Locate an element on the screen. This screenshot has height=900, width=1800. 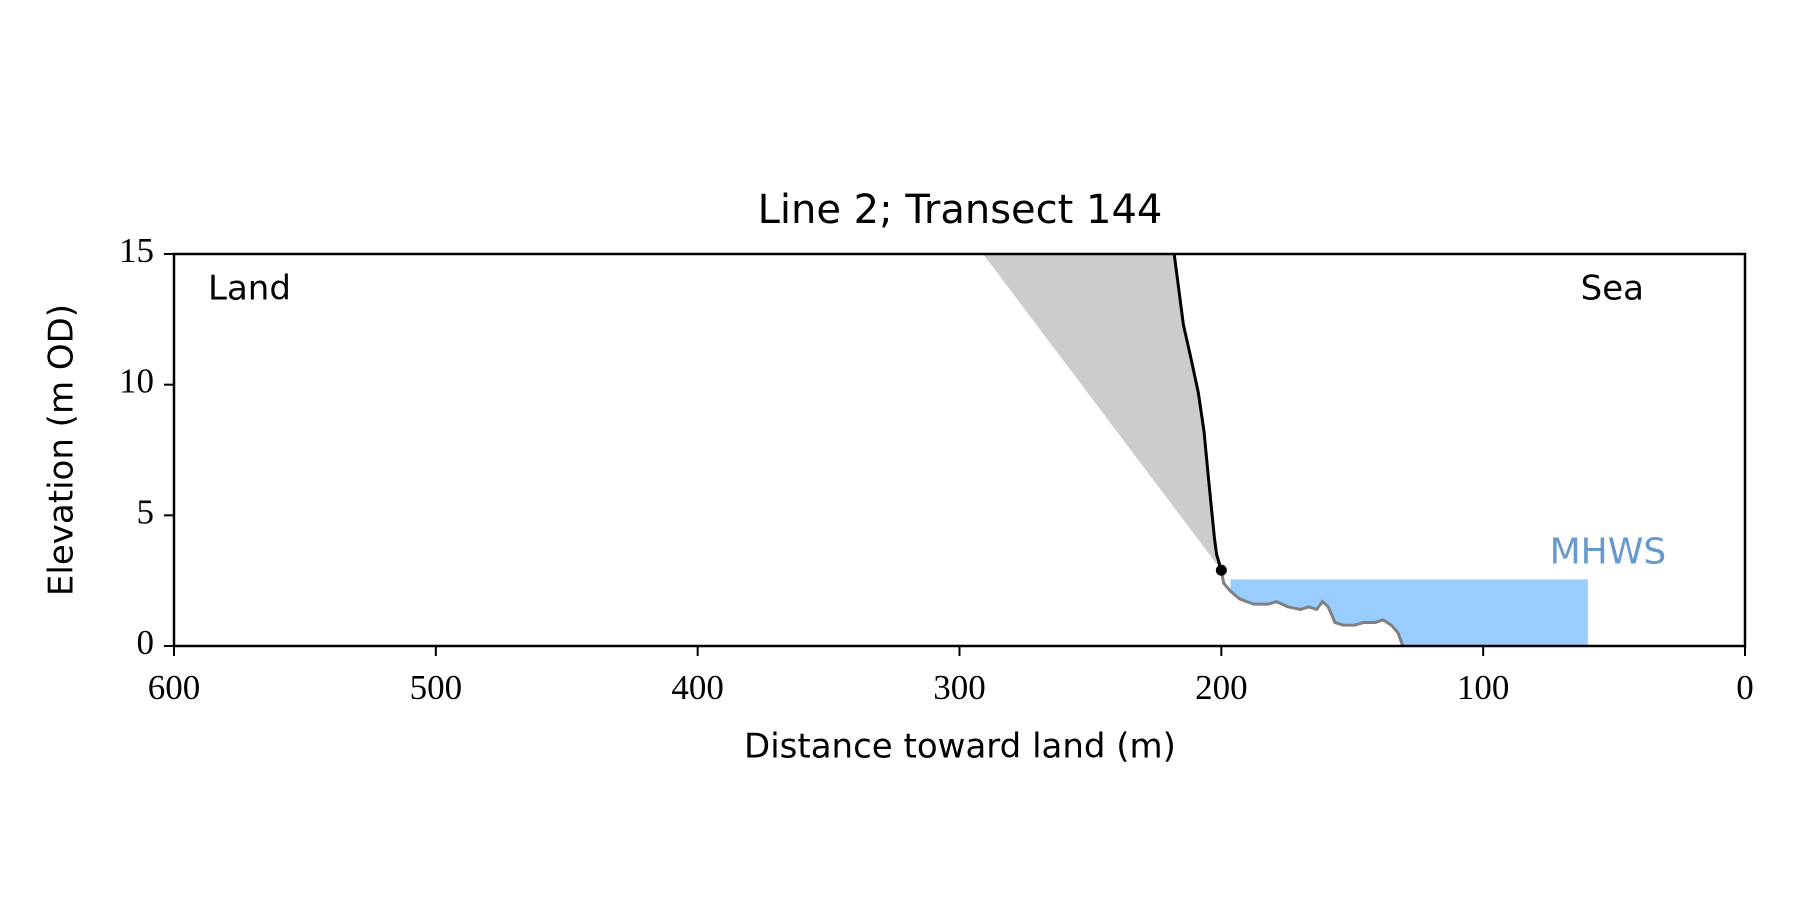
x-tick-label: 500 is located at coordinates (436, 687).